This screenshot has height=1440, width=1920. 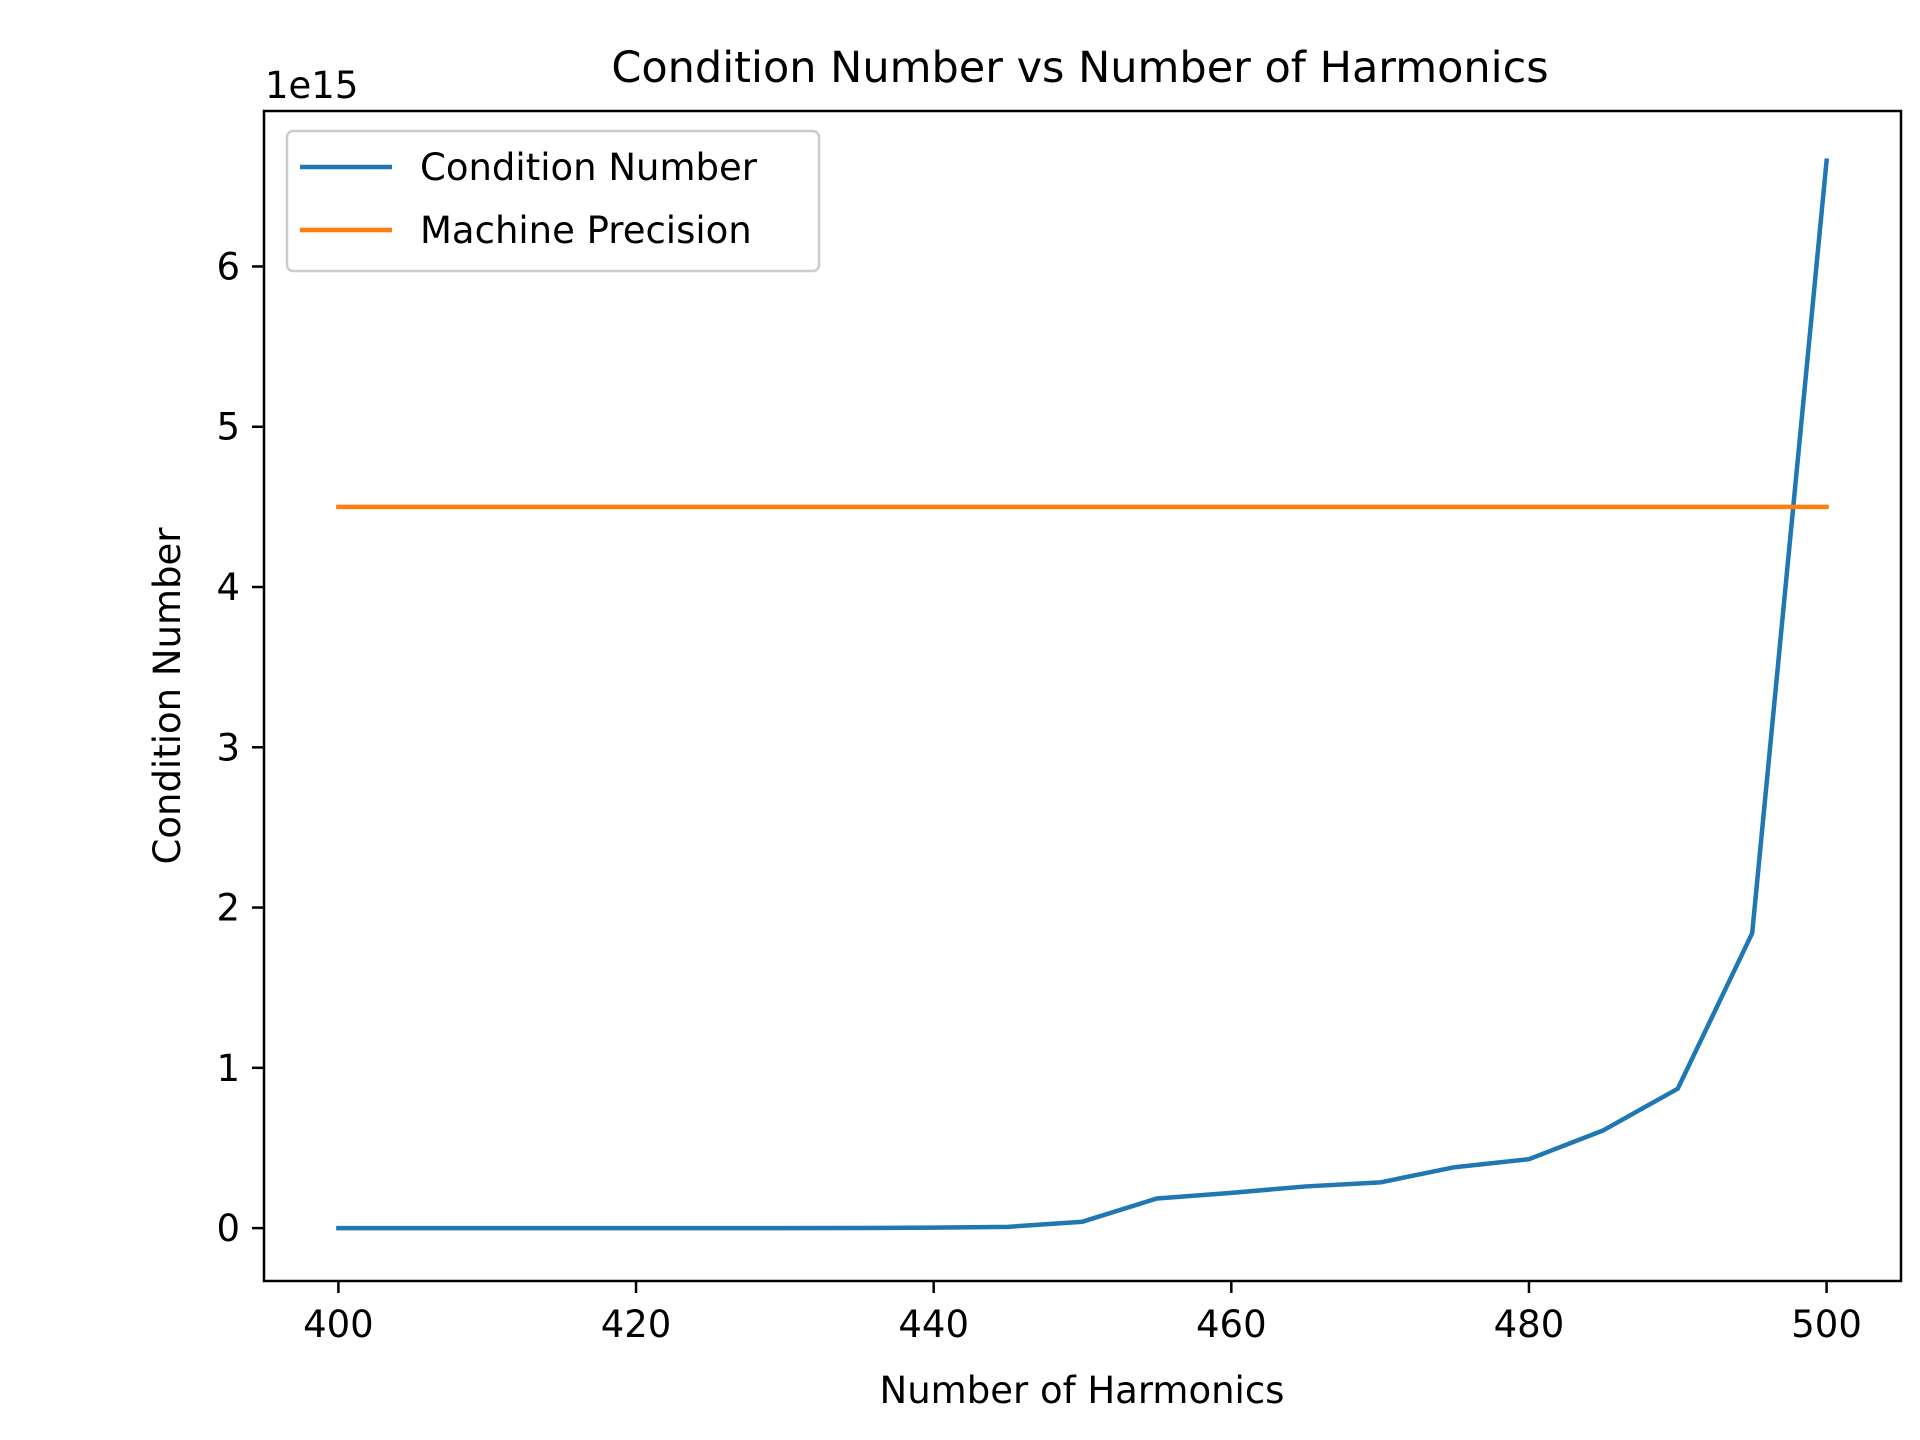 I want to click on y-tick-label: 1, so click(x=228, y=1068).